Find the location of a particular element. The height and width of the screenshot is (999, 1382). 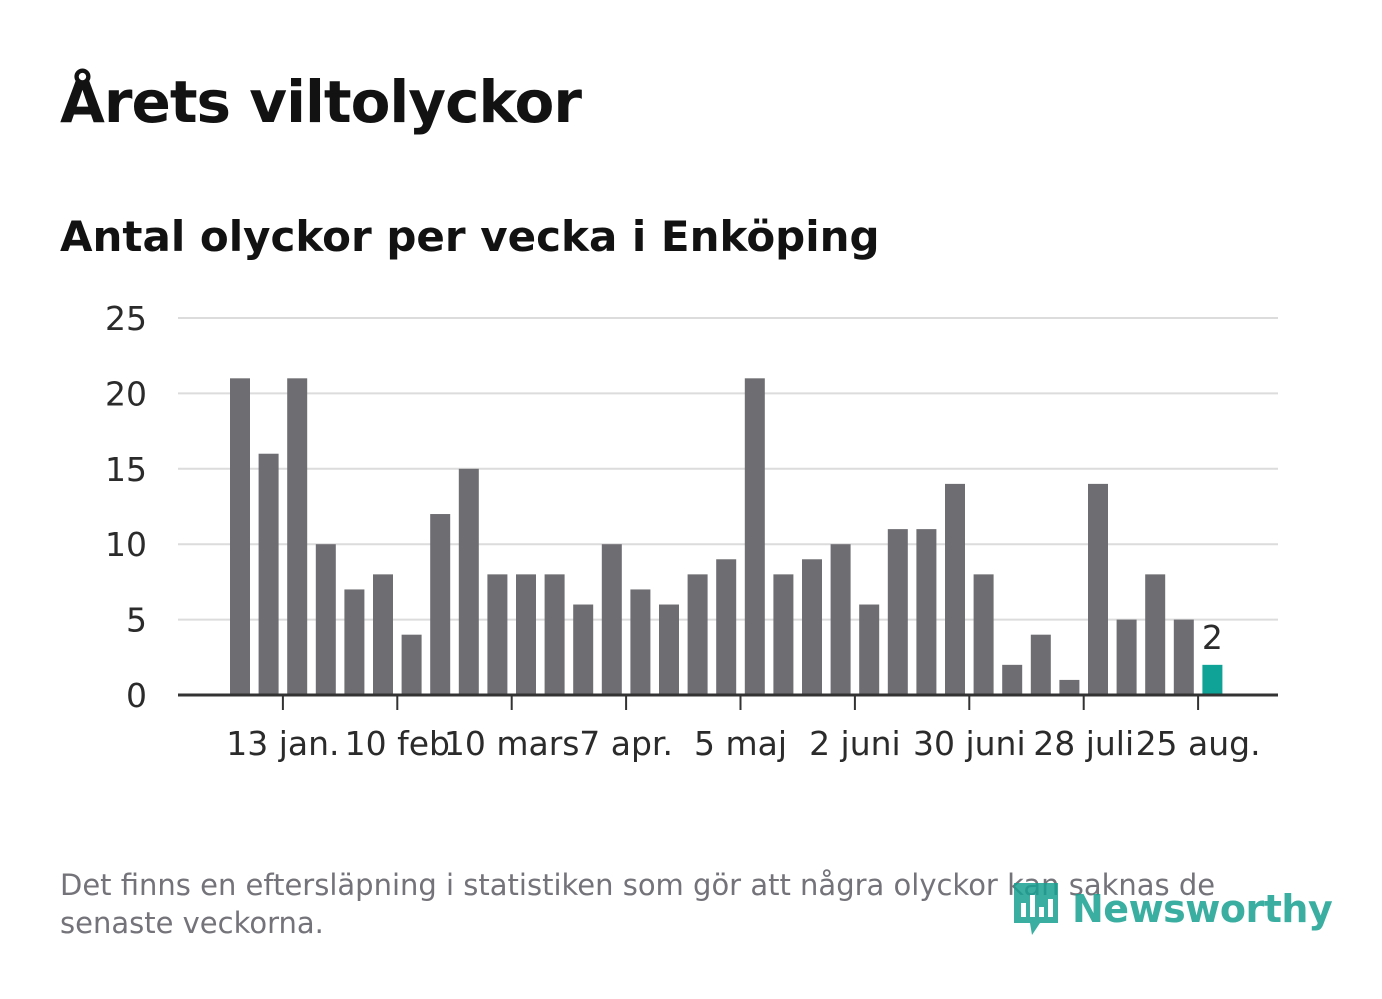

newsworthy-logo: Newsworthy is located at coordinates (1171, 909).